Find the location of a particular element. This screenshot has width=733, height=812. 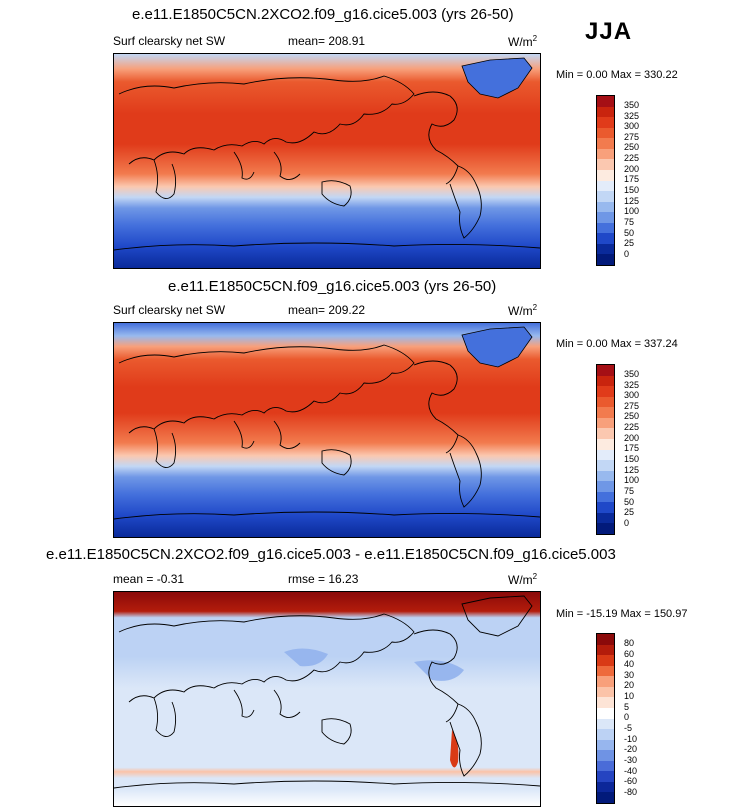

cb-label: 80 is located at coordinates (629, 643).